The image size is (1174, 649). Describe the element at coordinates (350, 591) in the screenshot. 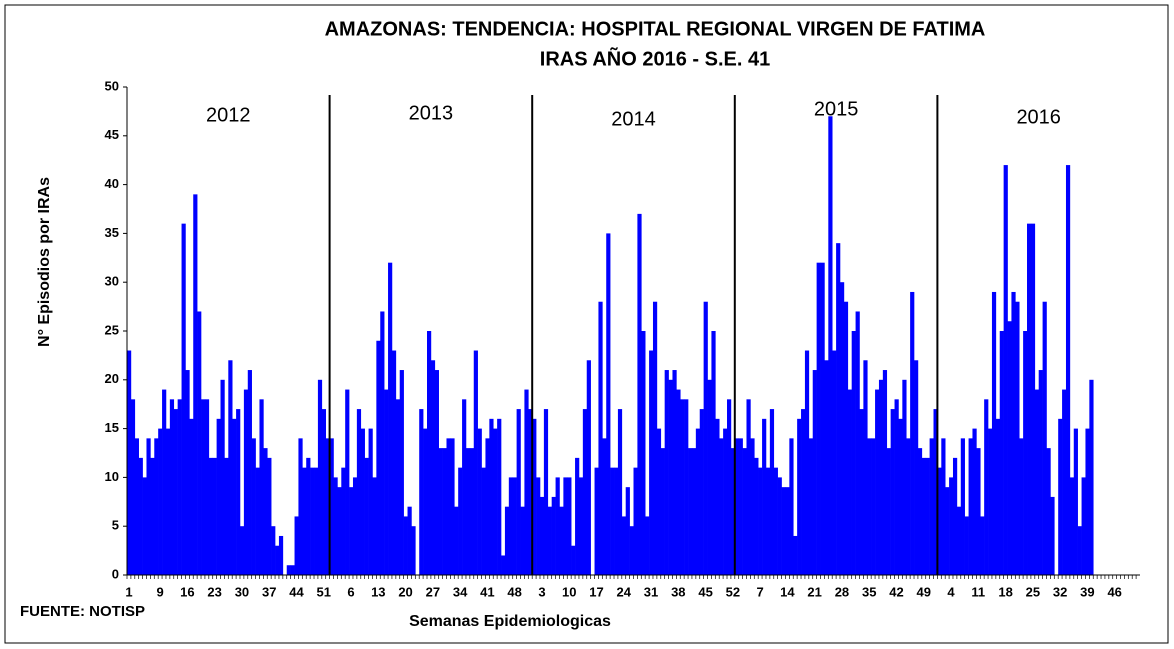

I see `x-tick-label: 6` at that location.